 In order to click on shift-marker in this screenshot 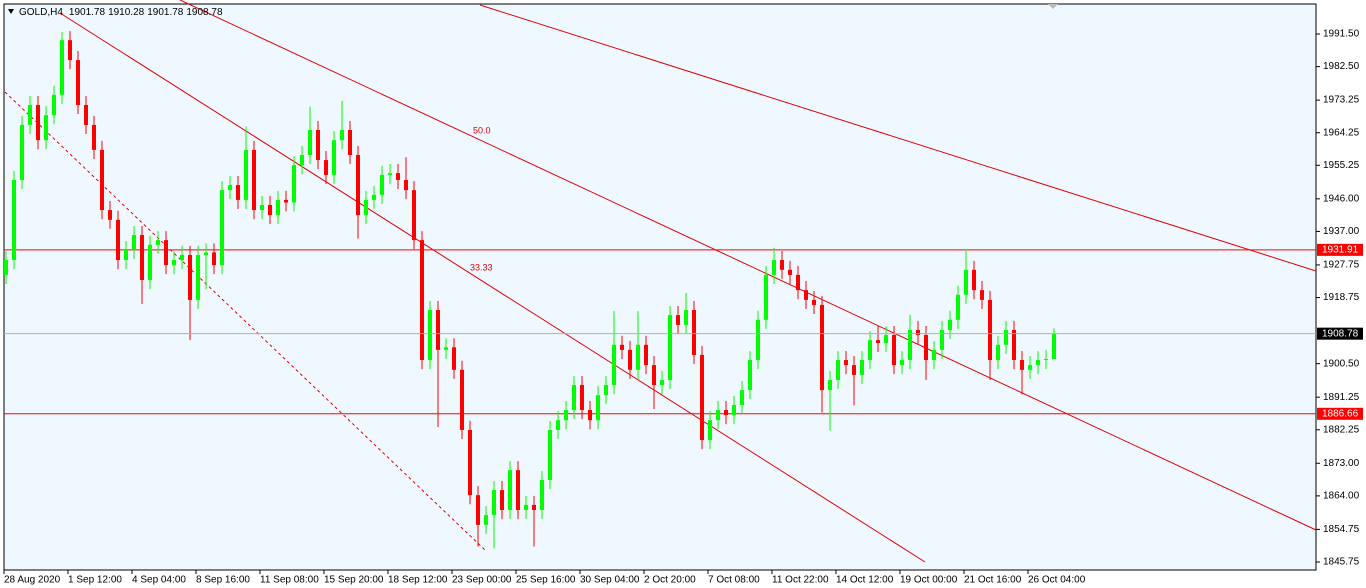, I will do `click(1053, 6)`.